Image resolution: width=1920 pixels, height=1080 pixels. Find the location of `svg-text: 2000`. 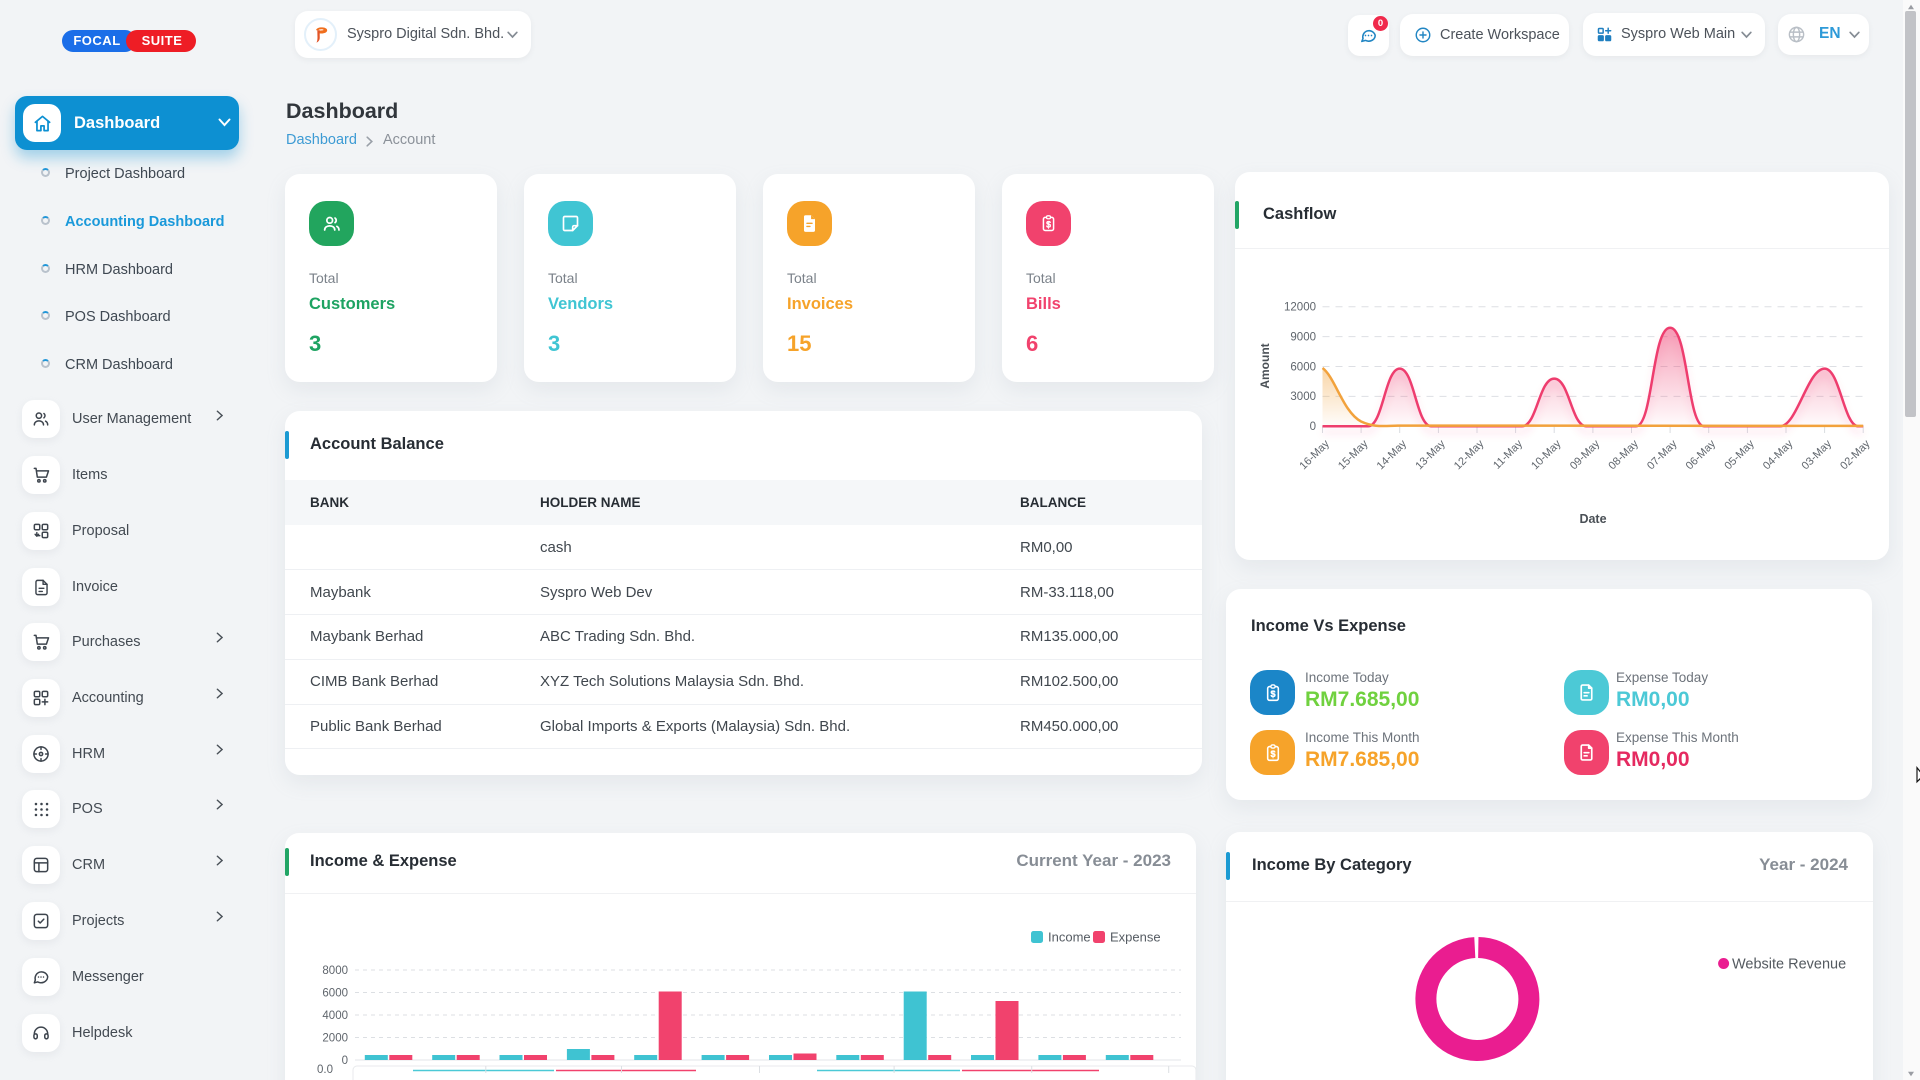

svg-text: 2000 is located at coordinates (335, 1039).